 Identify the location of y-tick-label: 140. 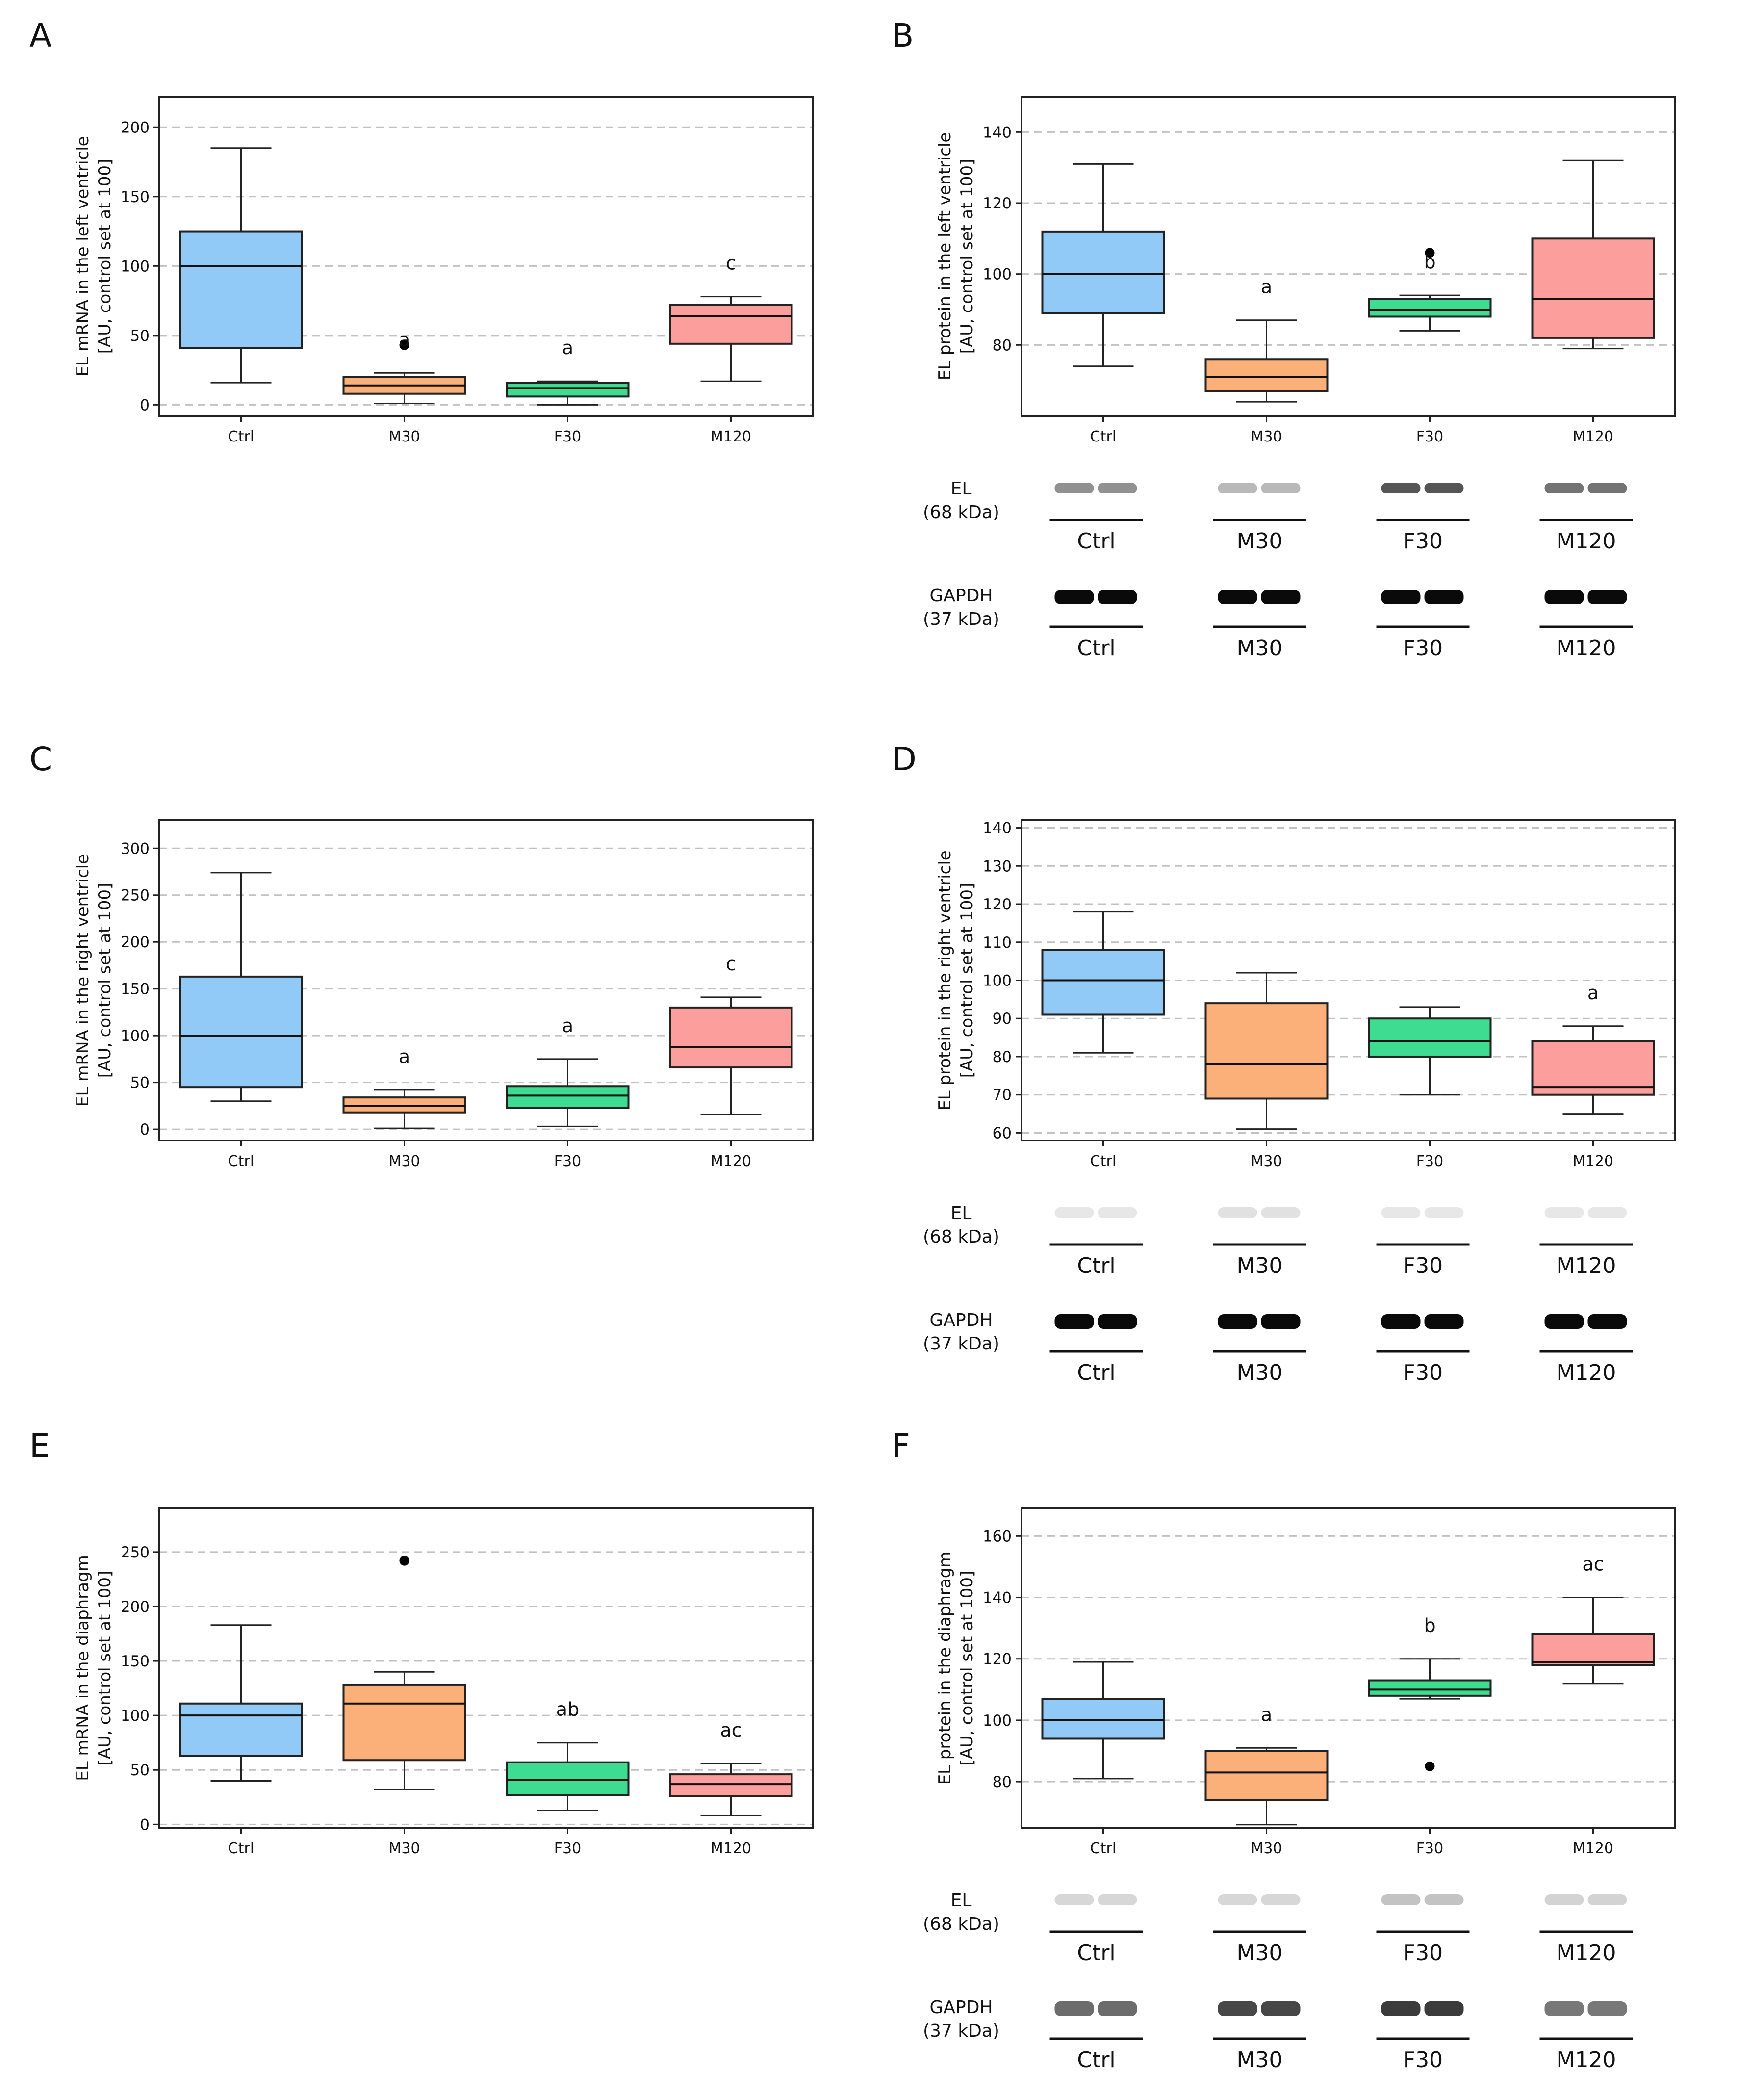
(997, 1598).